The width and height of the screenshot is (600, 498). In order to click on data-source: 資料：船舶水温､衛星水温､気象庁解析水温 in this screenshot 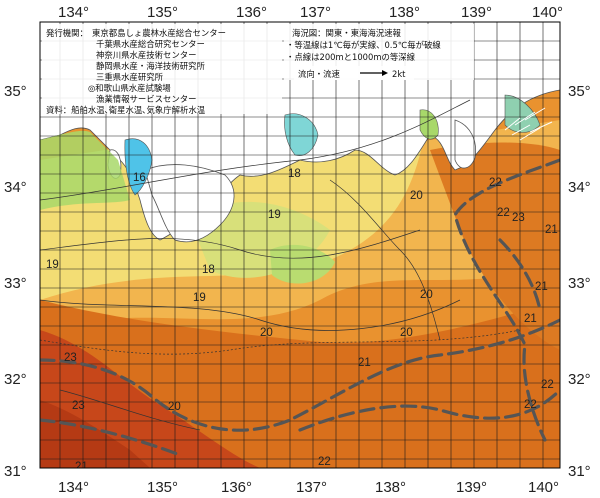, I will do `click(126, 110)`.